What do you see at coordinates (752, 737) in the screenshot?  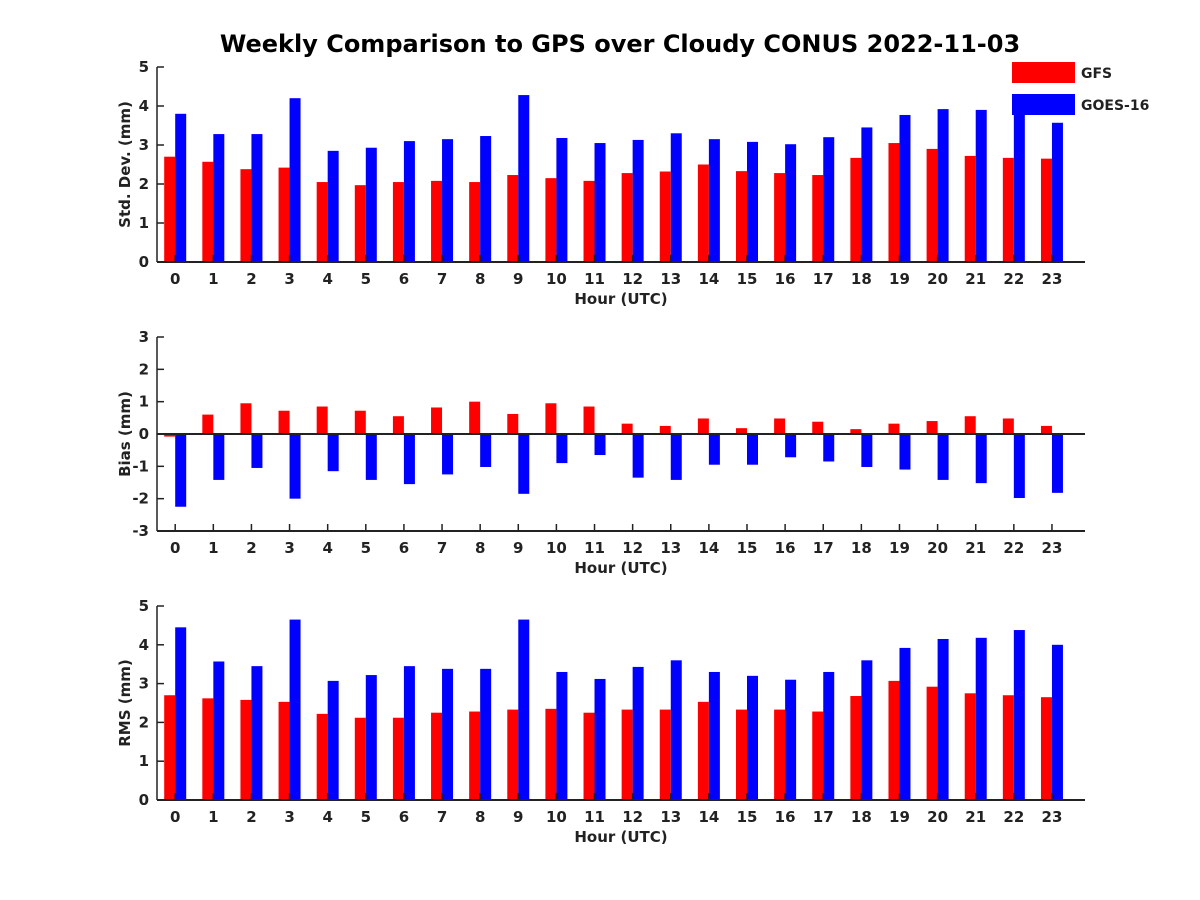 I see `bar-goes-16-p3-h15` at bounding box center [752, 737].